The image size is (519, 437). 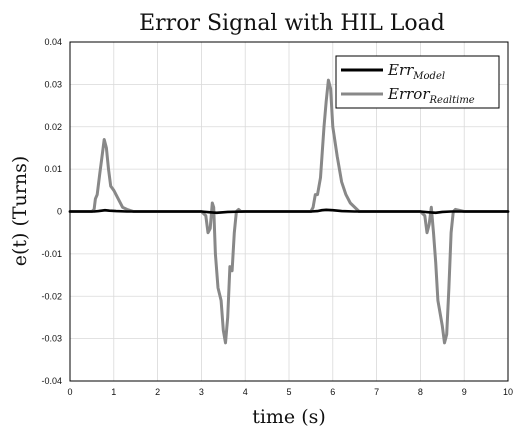 What do you see at coordinates (69, 392) in the screenshot?
I see `x-tick-label: 0` at bounding box center [69, 392].